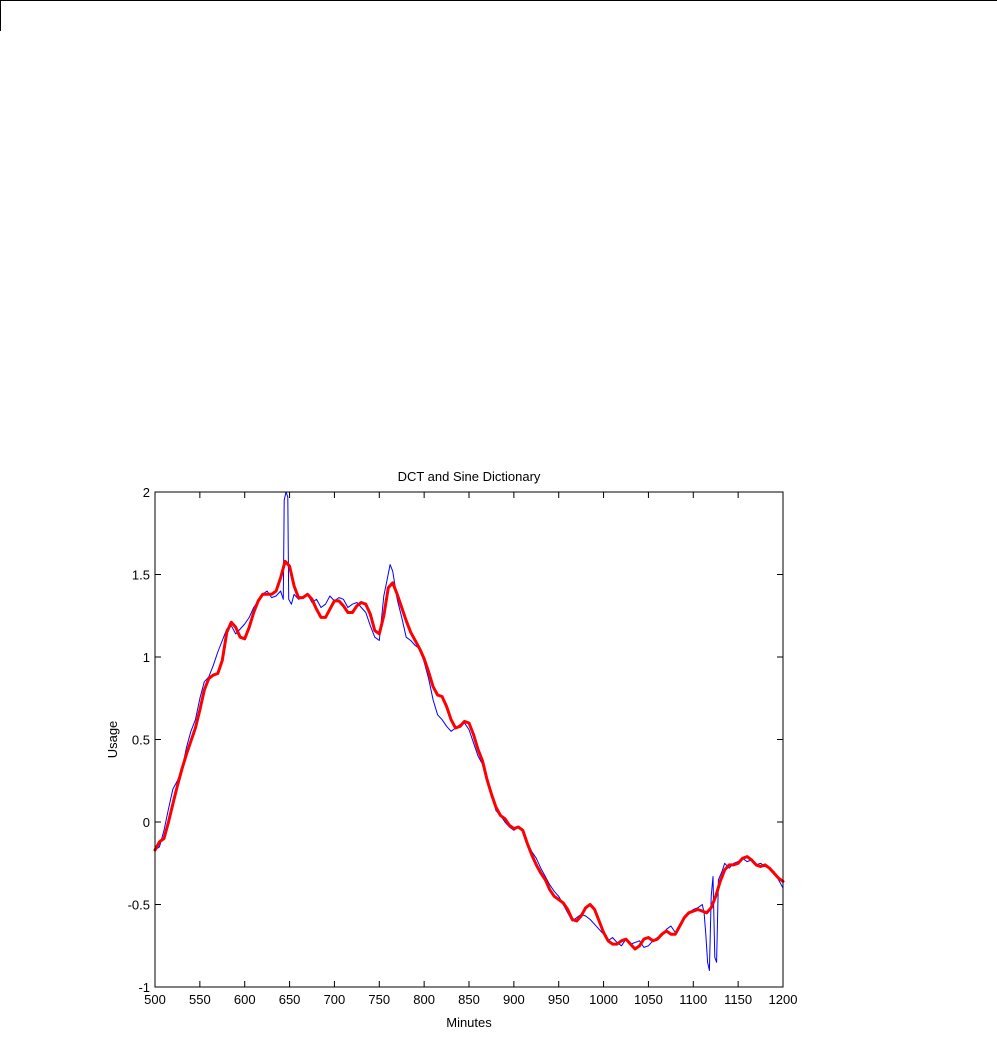 The width and height of the screenshot is (997, 1055). What do you see at coordinates (648, 999) in the screenshot?
I see `x-tick-label: 1050` at bounding box center [648, 999].